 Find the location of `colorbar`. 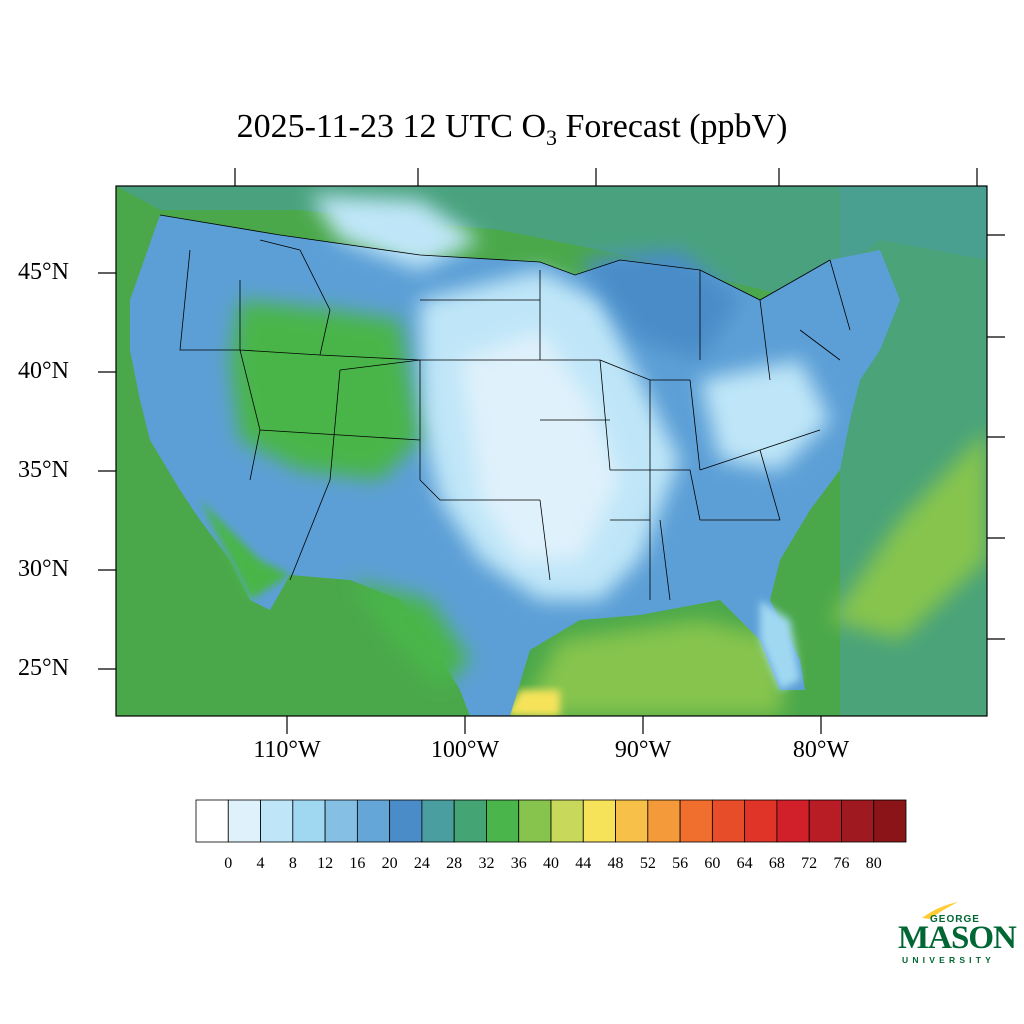

colorbar is located at coordinates (551, 821).